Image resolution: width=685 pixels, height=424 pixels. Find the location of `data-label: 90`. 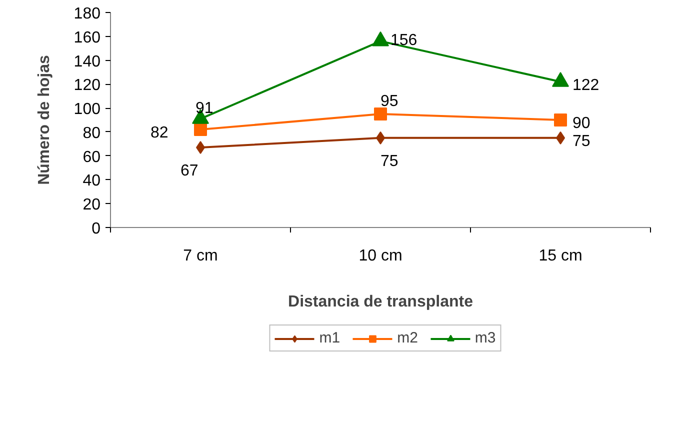

data-label: 90 is located at coordinates (581, 123).